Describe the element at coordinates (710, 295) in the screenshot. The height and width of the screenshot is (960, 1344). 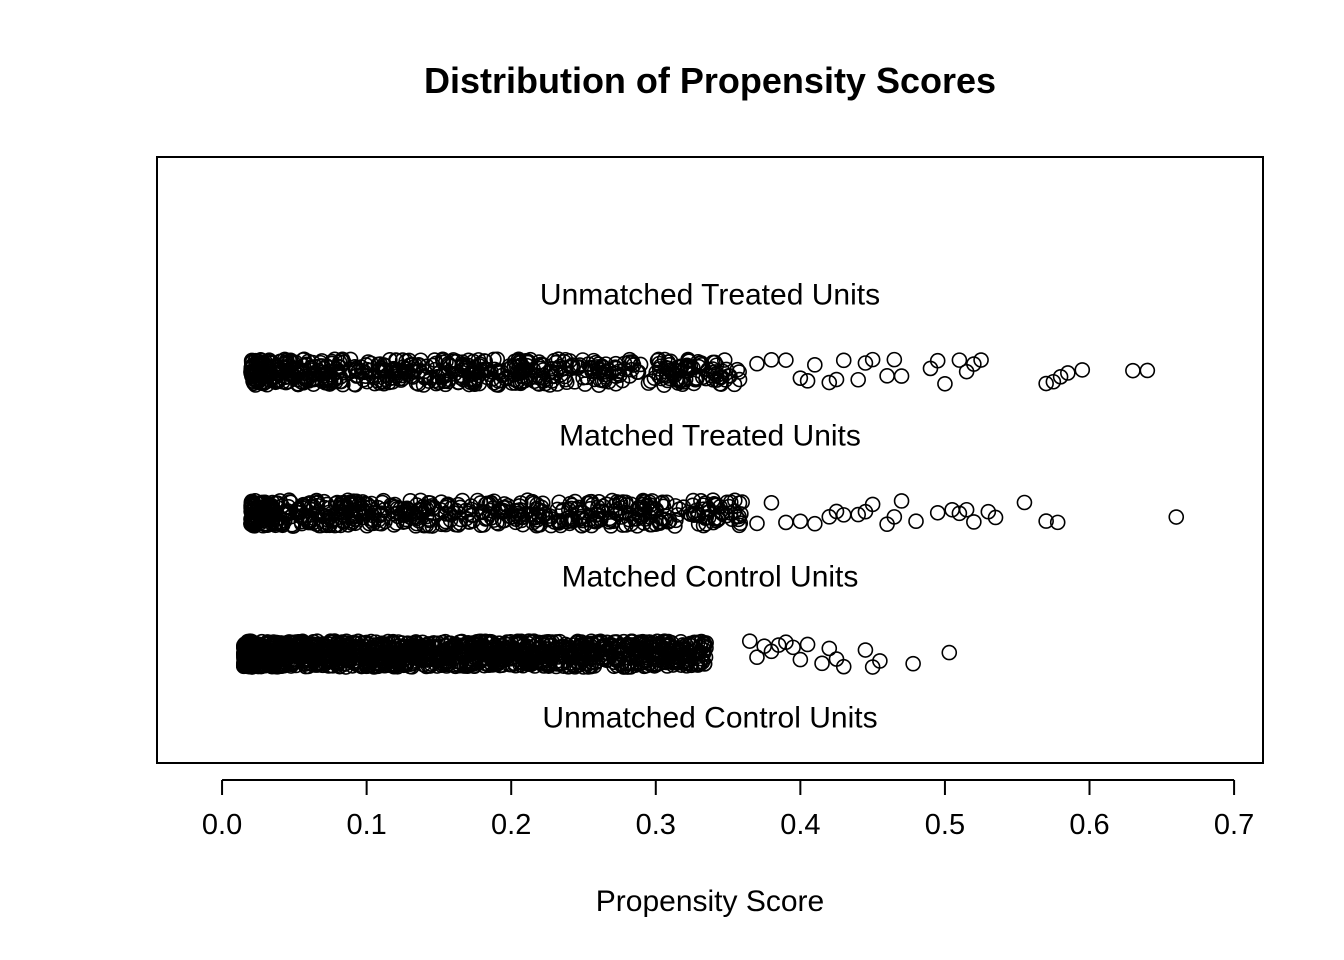
I see `group-label: Unmatched Treated Units` at that location.